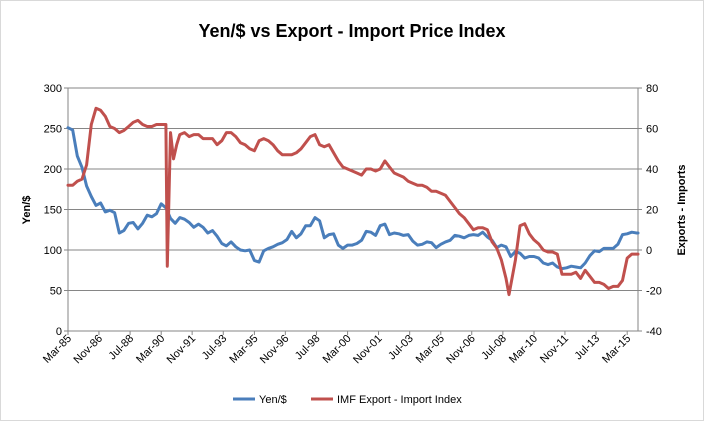  Describe the element at coordinates (368, 350) in the screenshot. I see `x-tick-label: Nov-01` at that location.